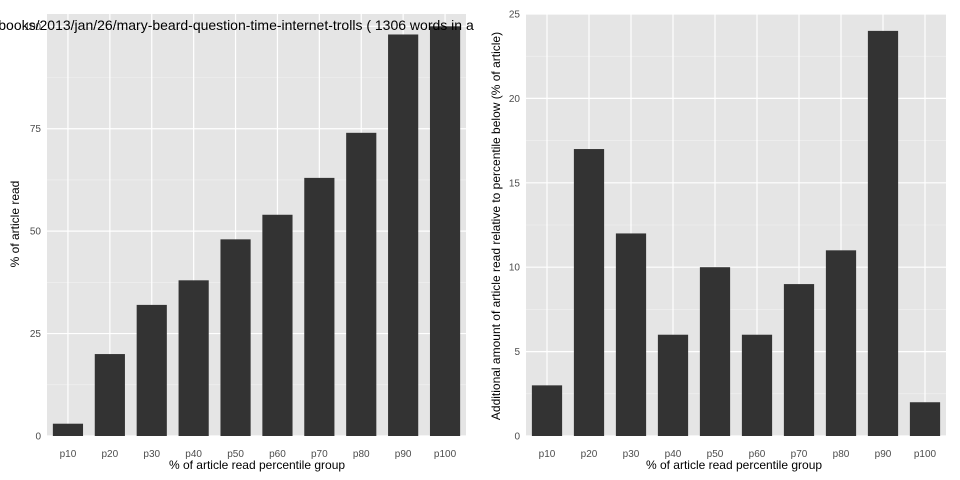 The width and height of the screenshot is (960, 480). I want to click on y-tick-label: 75, so click(36, 129).